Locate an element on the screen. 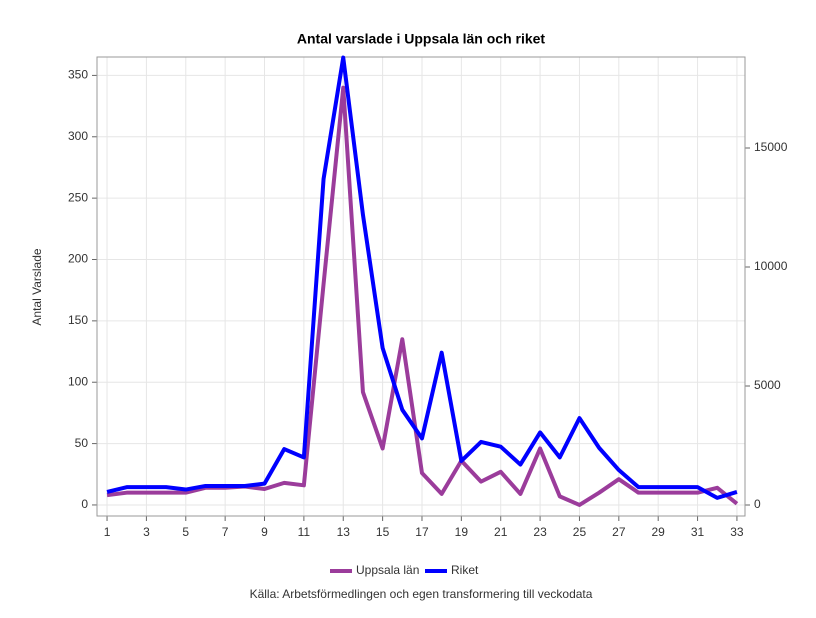  x-tick-label: 13 is located at coordinates (344, 532).